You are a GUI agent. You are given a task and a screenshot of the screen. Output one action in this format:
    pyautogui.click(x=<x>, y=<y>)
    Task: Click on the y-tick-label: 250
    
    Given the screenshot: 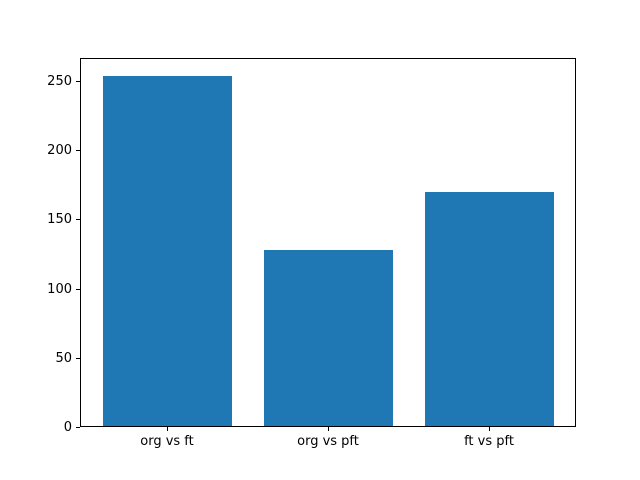 What is the action you would take?
    pyautogui.click(x=59, y=81)
    